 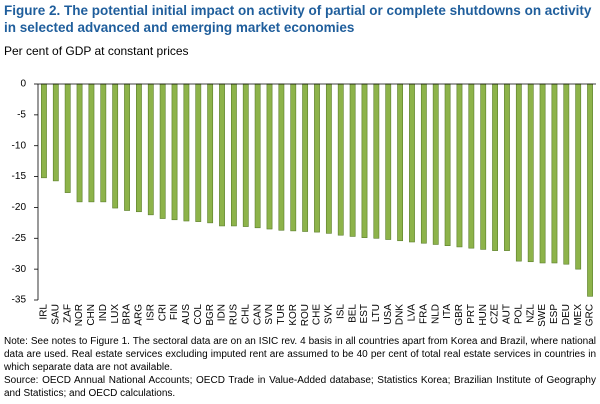 What do you see at coordinates (44, 312) in the screenshot?
I see `x-tick-label: IRL` at bounding box center [44, 312].